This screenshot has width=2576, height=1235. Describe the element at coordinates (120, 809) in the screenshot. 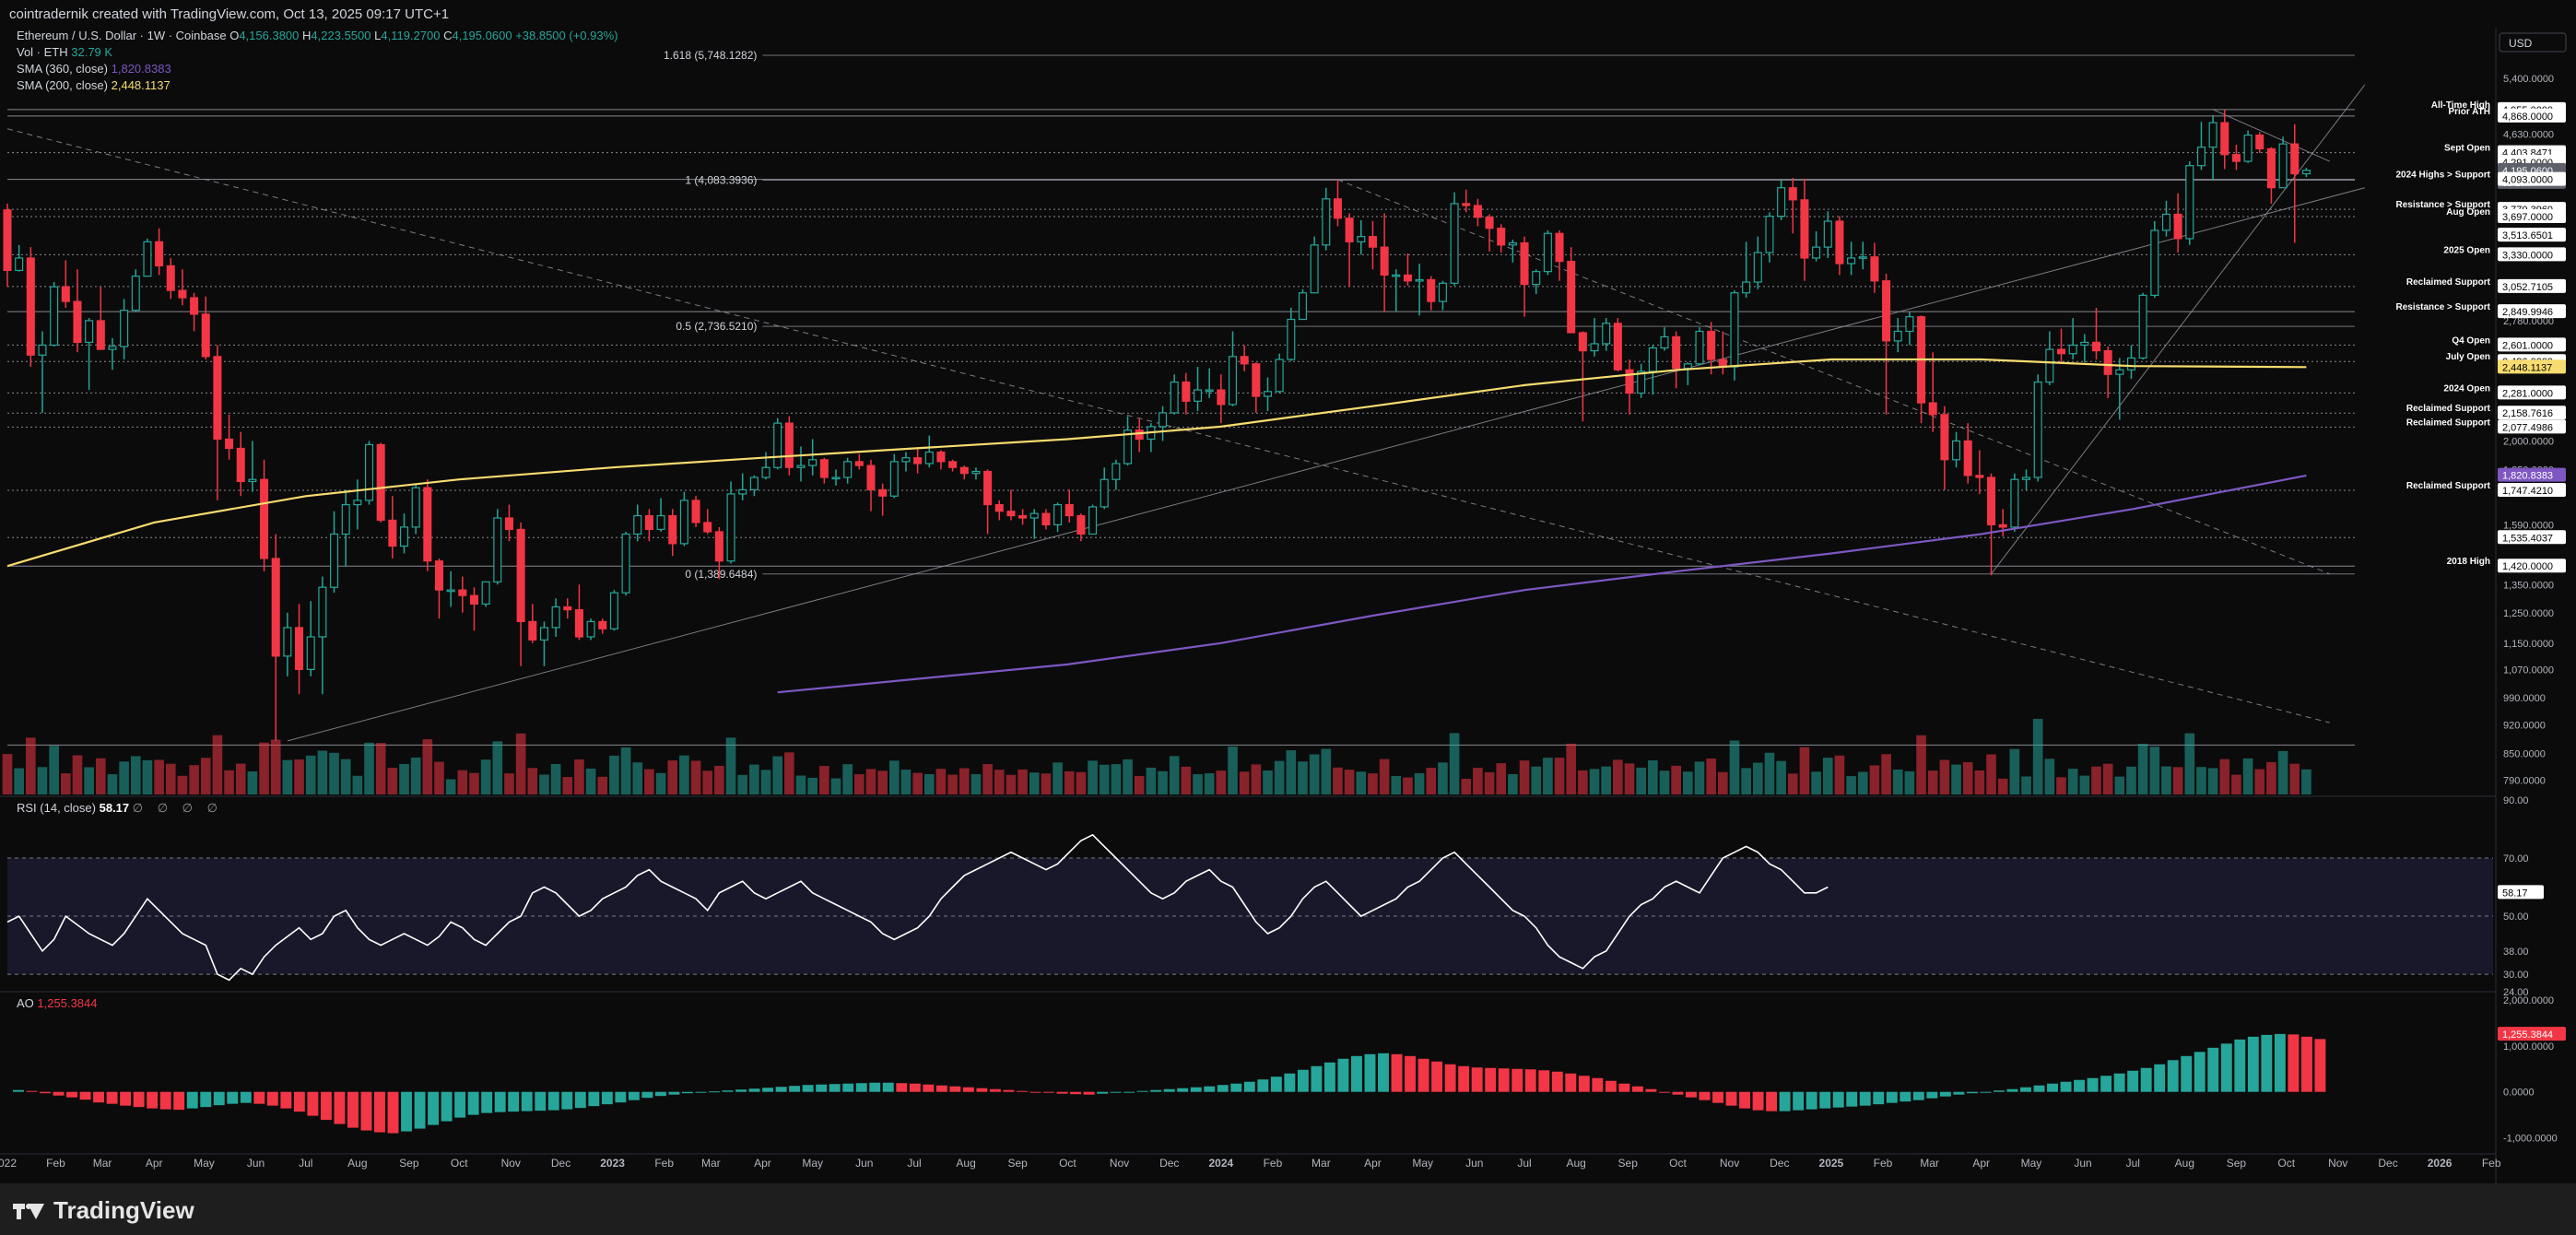

I see `rsi-legend: RSI (14, close) 58.17 ∅ ∅ ∅ ∅` at that location.